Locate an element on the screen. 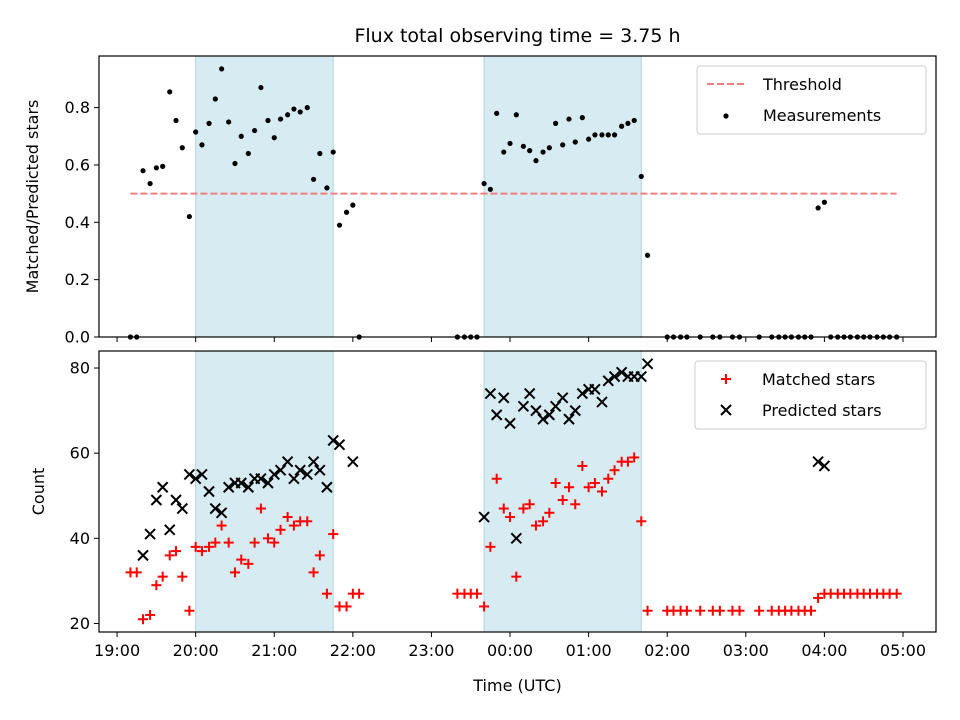 This screenshot has width=960, height=720. y-tick-label: 0.4 is located at coordinates (77, 222).